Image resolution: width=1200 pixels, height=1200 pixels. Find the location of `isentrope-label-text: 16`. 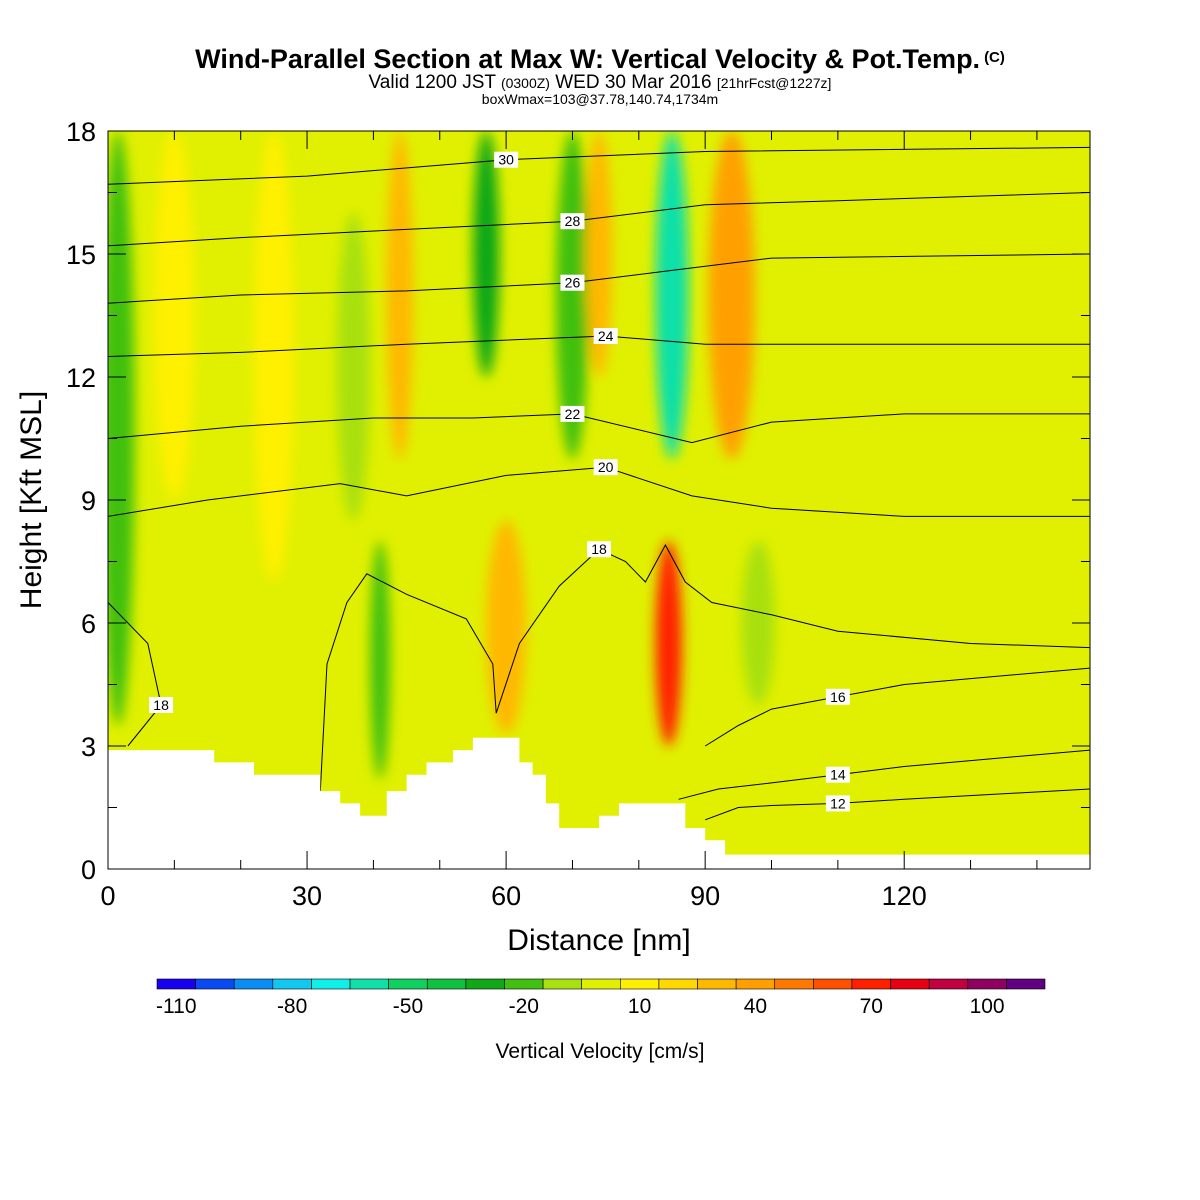

isentrope-label-text: 16 is located at coordinates (838, 697).